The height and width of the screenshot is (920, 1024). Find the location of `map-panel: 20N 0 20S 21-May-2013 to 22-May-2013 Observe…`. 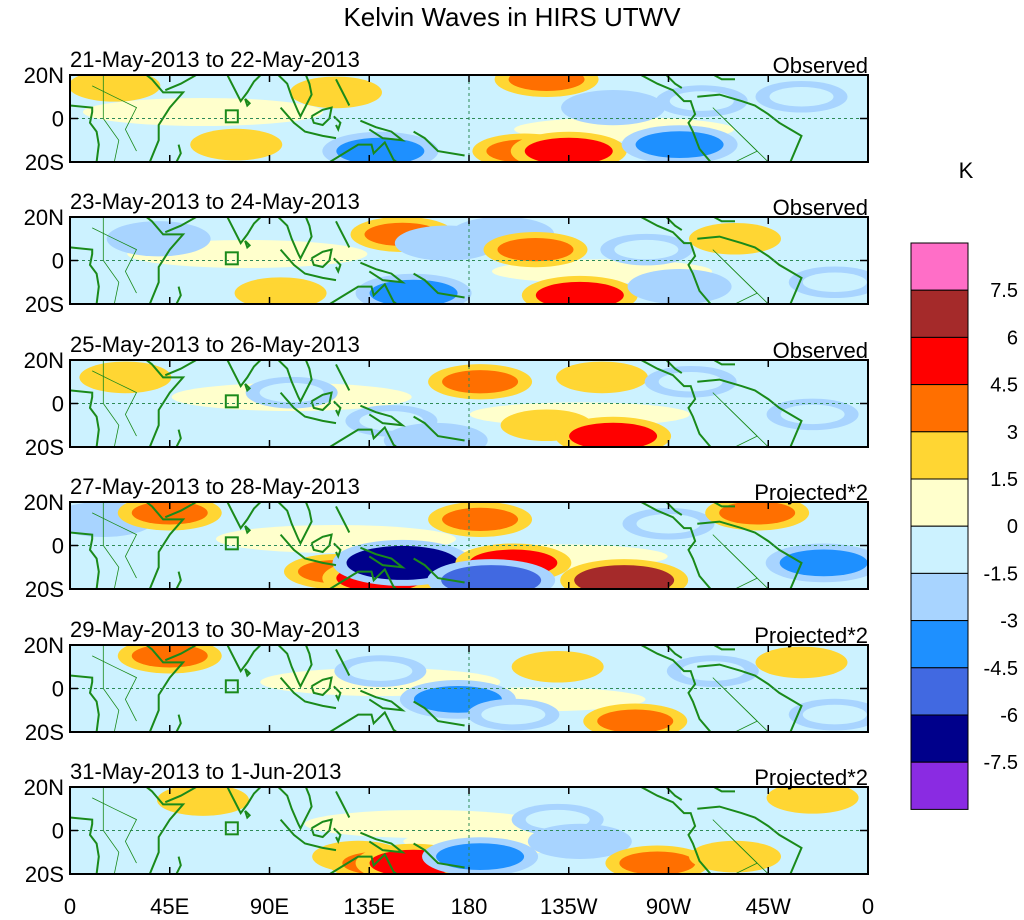

map-panel: 20N 0 20S 21-May-2013 to 22-May-2013 Observe… is located at coordinates (446, 111).